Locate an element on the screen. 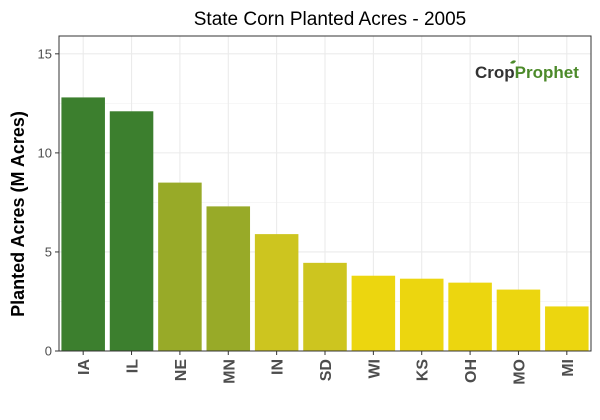 The height and width of the screenshot is (420, 600). bar-mo is located at coordinates (518, 320).